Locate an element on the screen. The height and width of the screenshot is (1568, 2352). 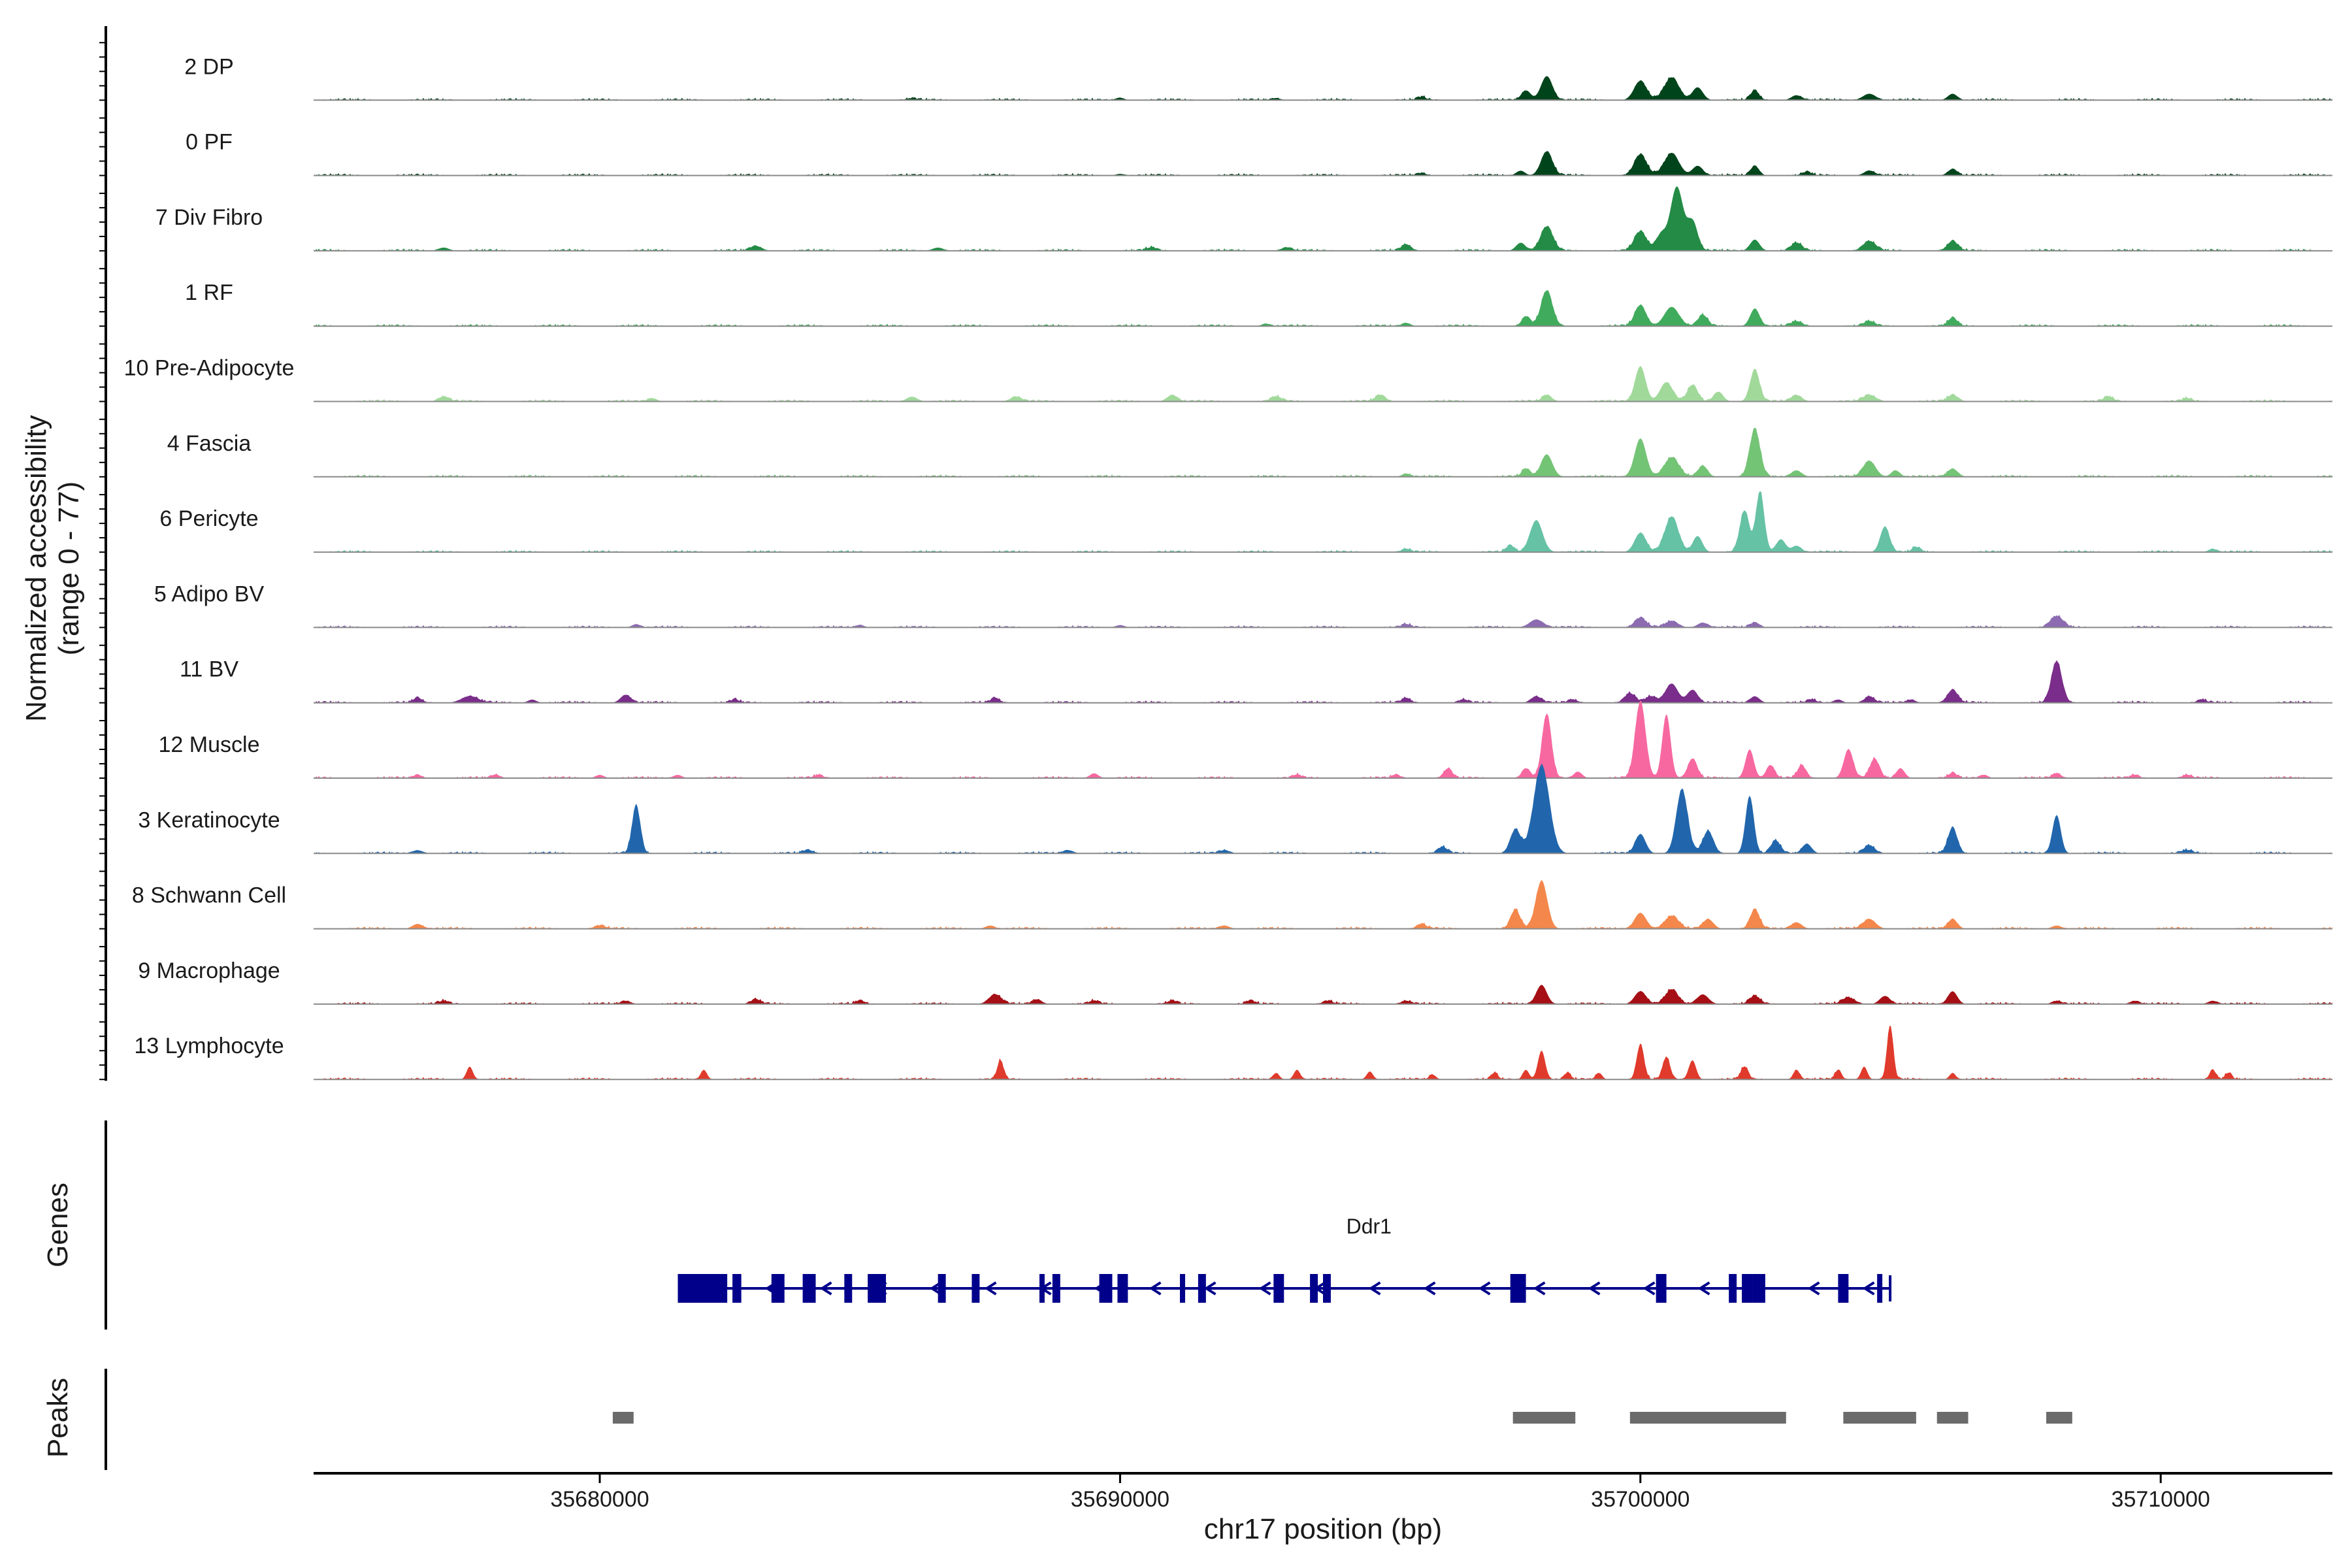
track-0-pf: 0 PF is located at coordinates (1259, 153).